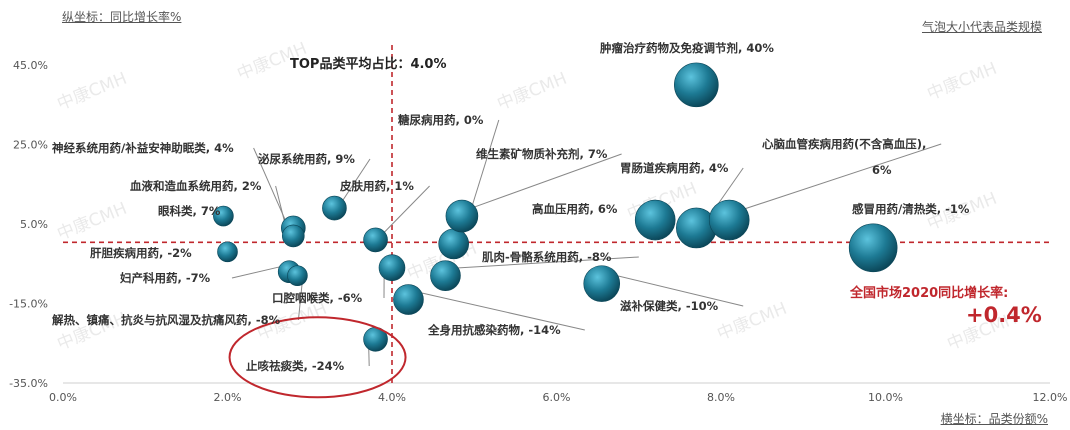 The height and width of the screenshot is (430, 1070). What do you see at coordinates (306, 159) in the screenshot?
I see `bubble-label: 泌尿系统用药, 9%` at bounding box center [306, 159].